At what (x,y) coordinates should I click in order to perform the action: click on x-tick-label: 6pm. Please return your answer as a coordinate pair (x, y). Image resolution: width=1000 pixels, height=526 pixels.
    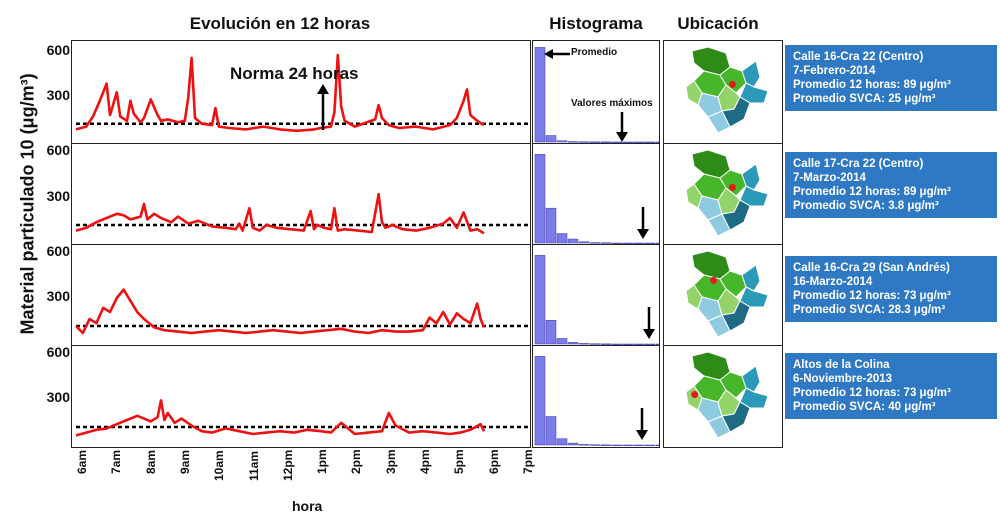
    Looking at the image, I should click on (493, 461).